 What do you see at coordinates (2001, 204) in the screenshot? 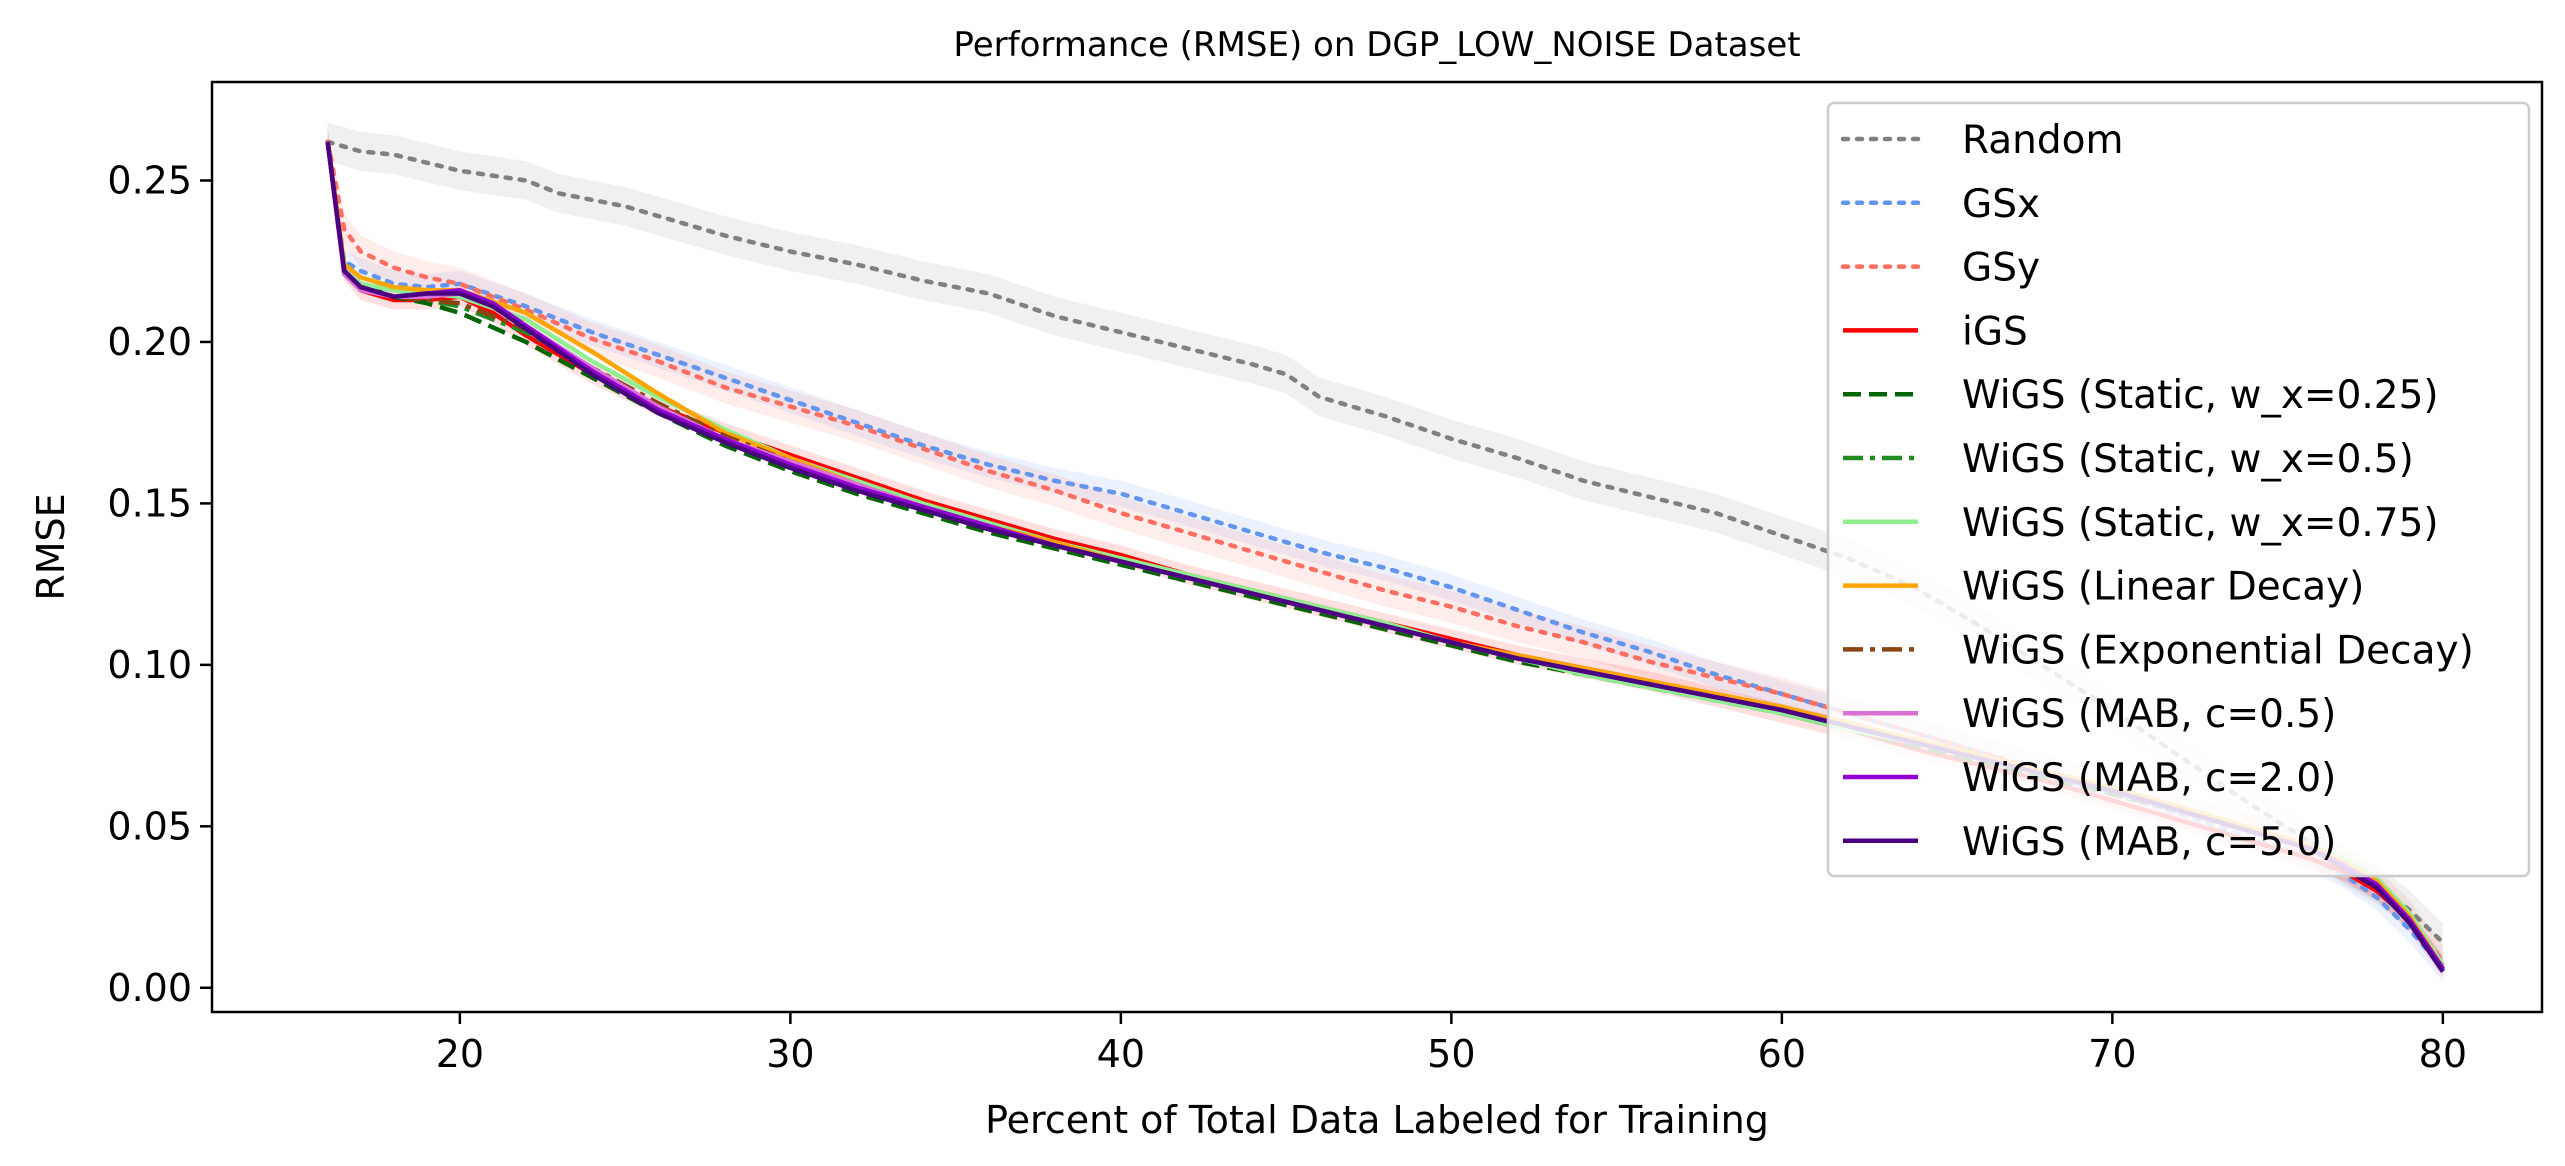
I see `legend-label: GSx` at bounding box center [2001, 204].